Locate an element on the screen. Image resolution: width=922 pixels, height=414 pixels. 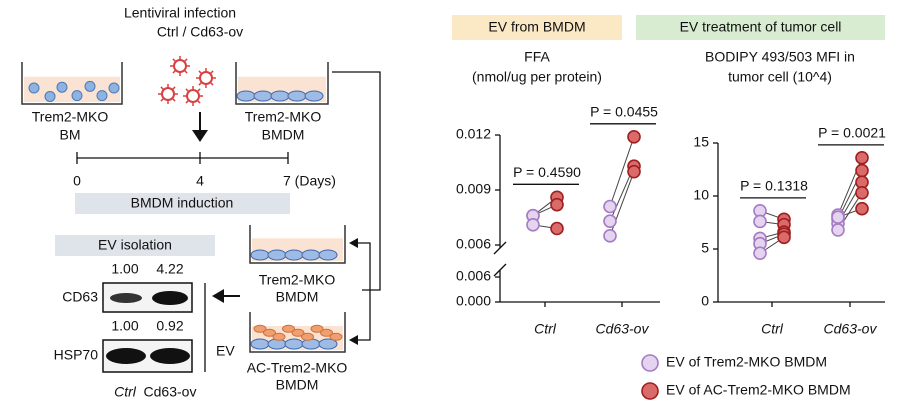
legend-label: EV of AC-Trem2-MKO BMDM is located at coordinates (758, 390).